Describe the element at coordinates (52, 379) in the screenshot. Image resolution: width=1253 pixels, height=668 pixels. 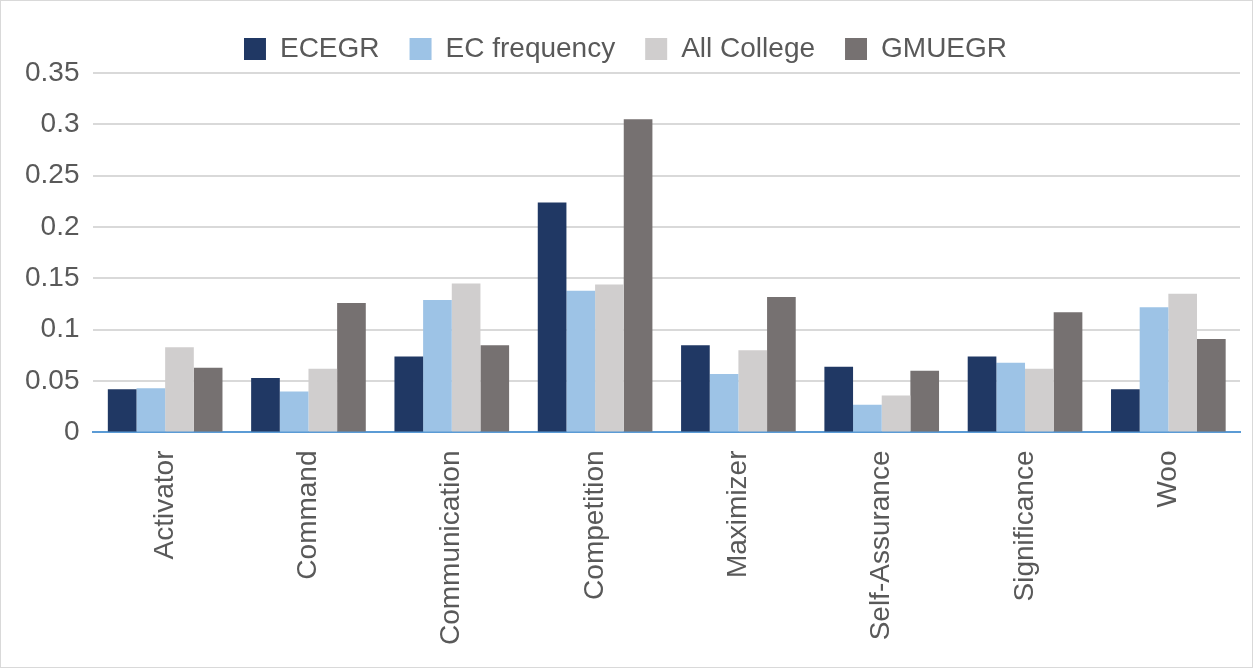
I see `y-tick-label: 0.05` at that location.